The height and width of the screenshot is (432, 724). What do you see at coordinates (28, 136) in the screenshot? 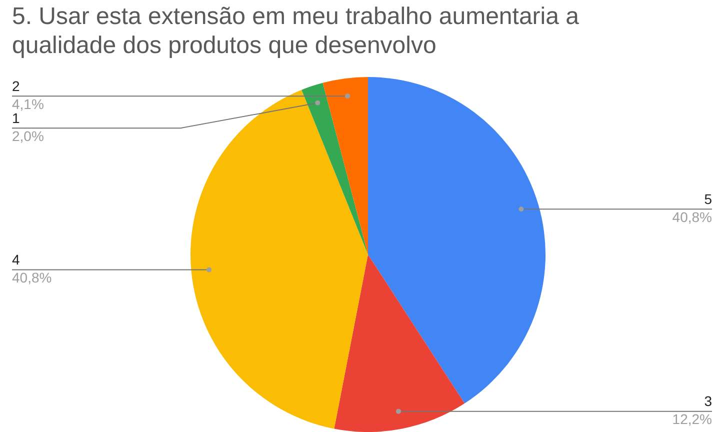
I see `data-label: 2,0%` at bounding box center [28, 136].